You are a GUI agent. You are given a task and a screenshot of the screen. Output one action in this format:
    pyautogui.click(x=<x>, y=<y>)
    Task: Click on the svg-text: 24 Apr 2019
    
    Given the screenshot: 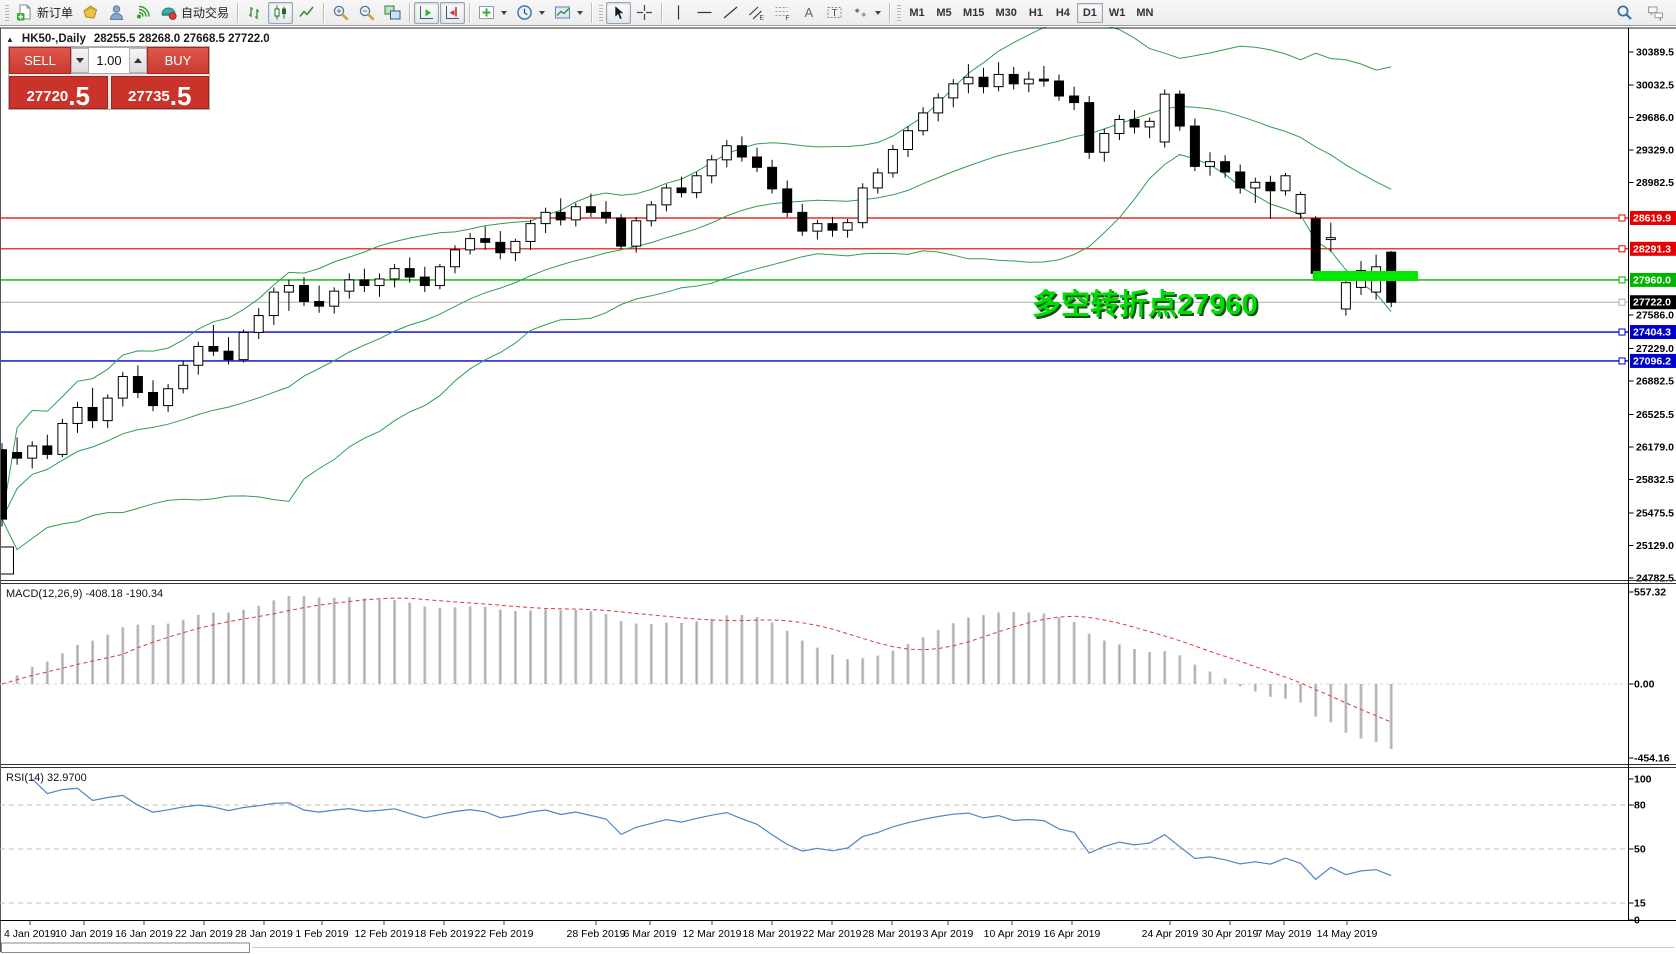 What is the action you would take?
    pyautogui.click(x=1170, y=934)
    